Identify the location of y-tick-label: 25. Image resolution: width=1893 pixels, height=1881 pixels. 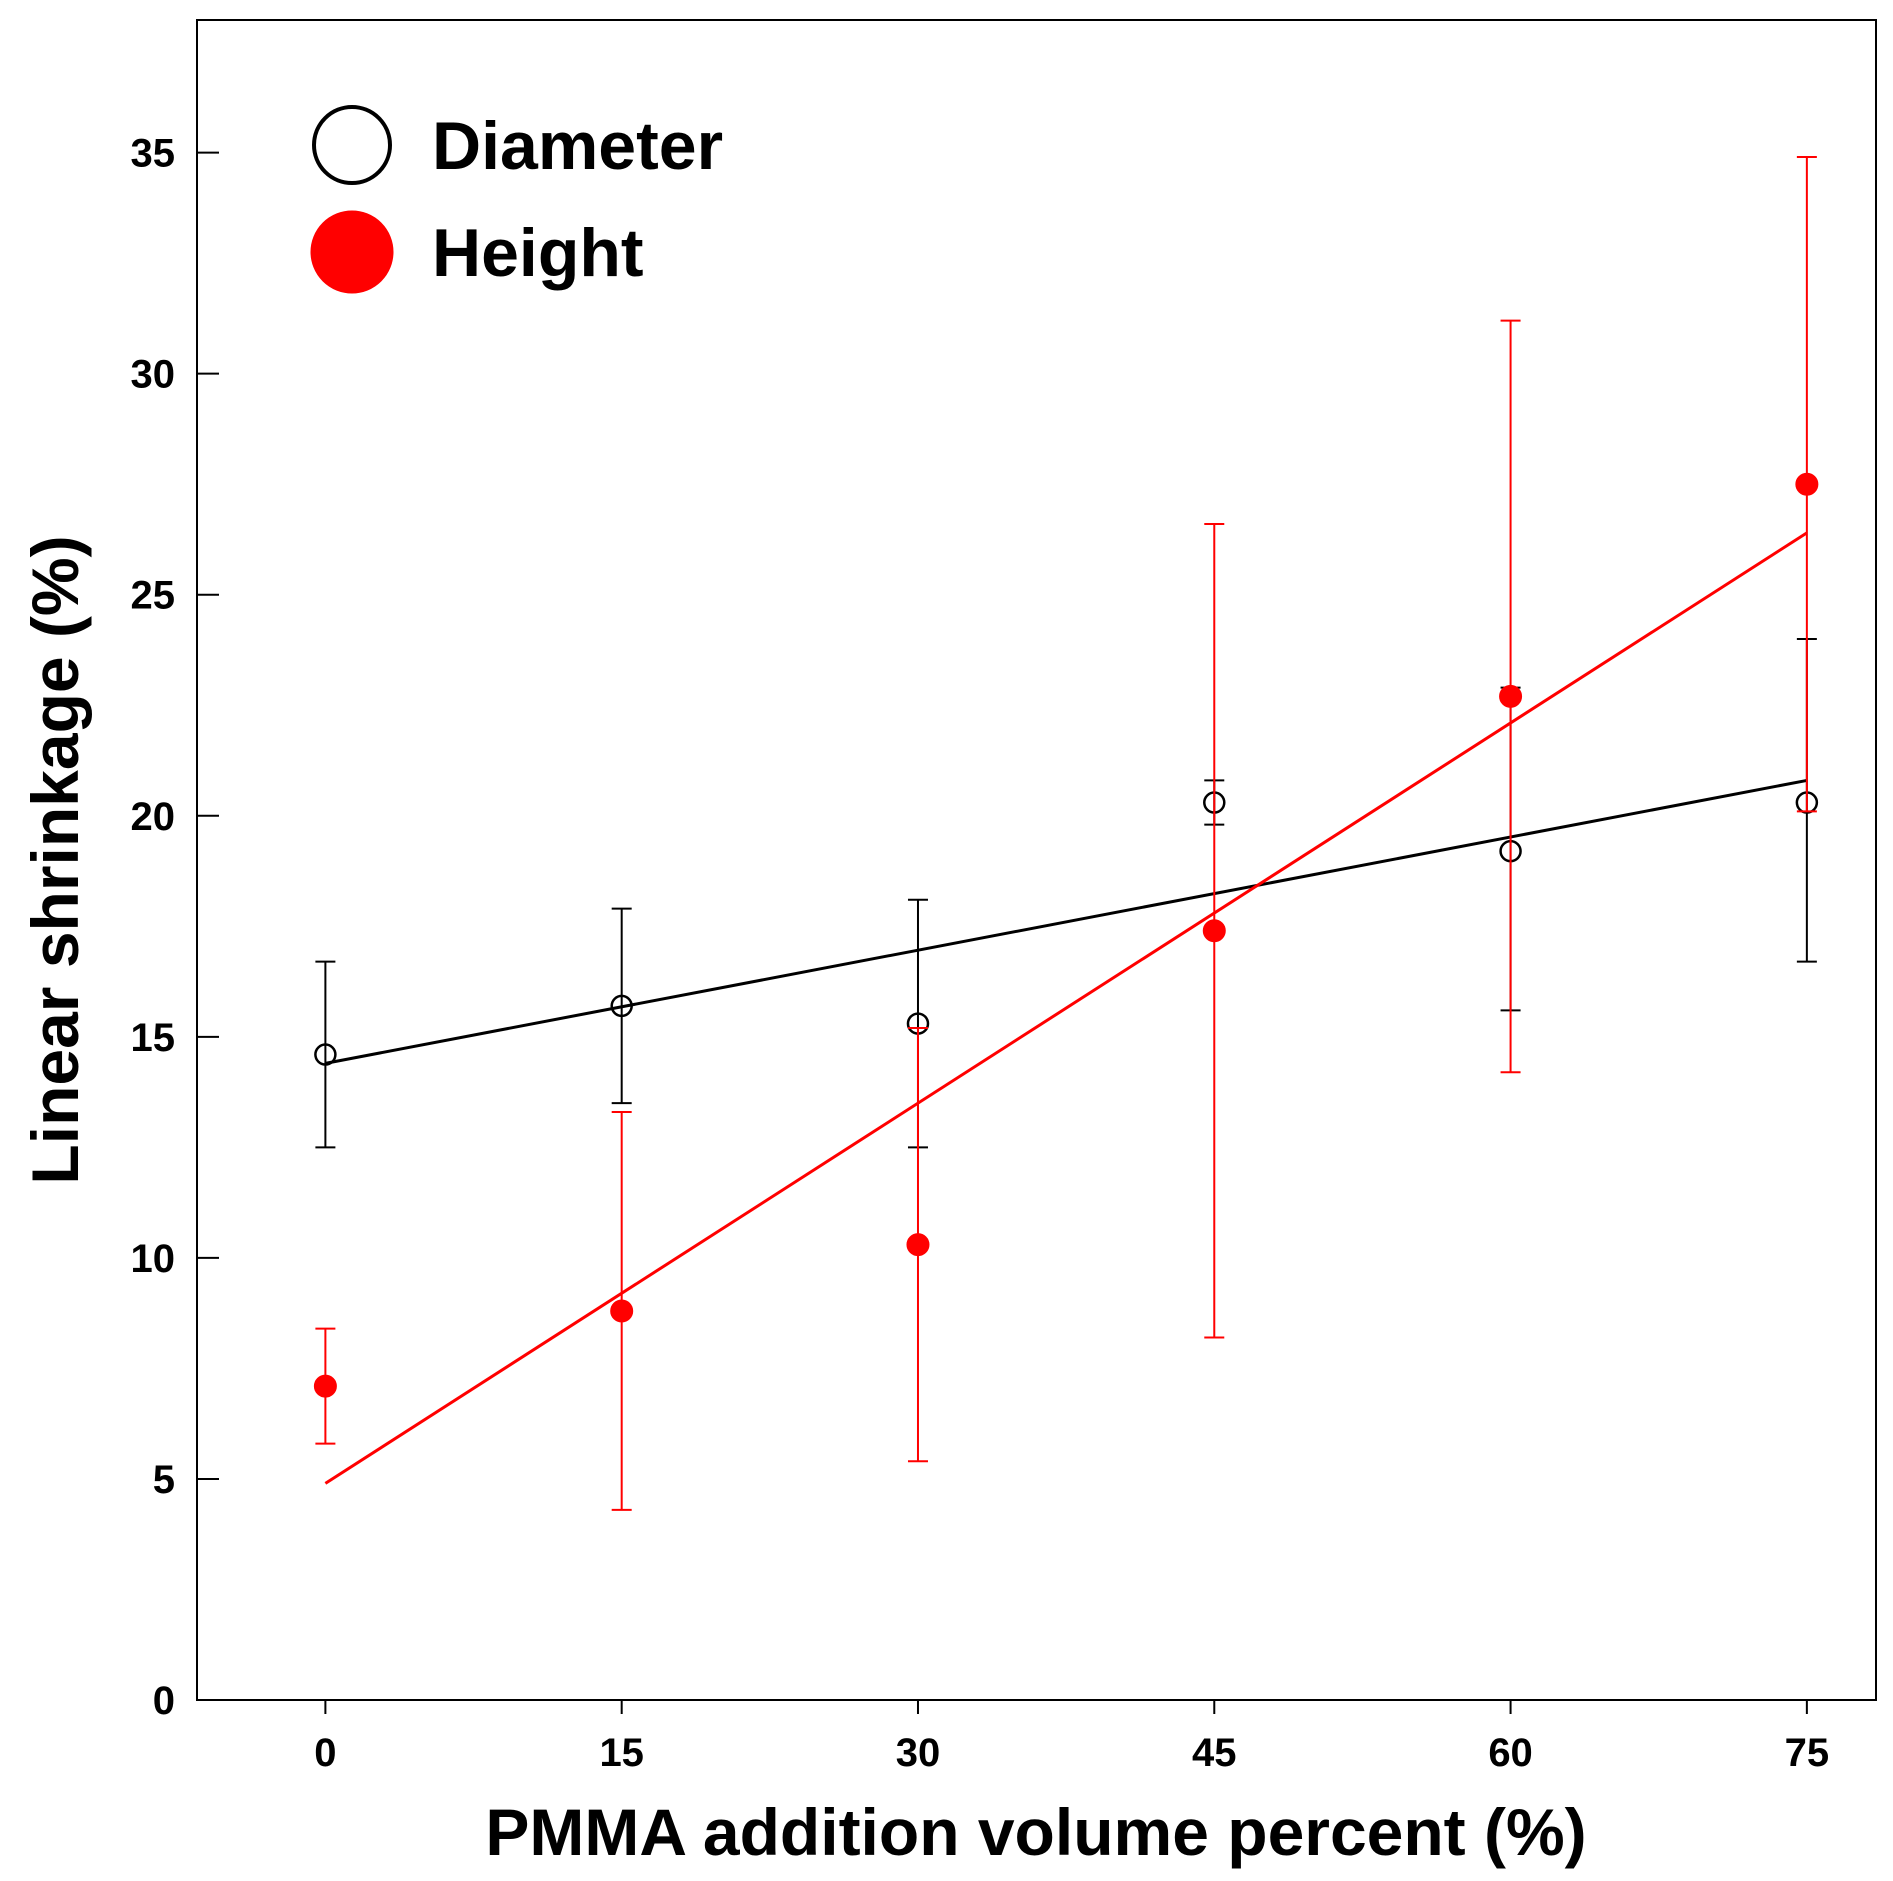
(153, 596).